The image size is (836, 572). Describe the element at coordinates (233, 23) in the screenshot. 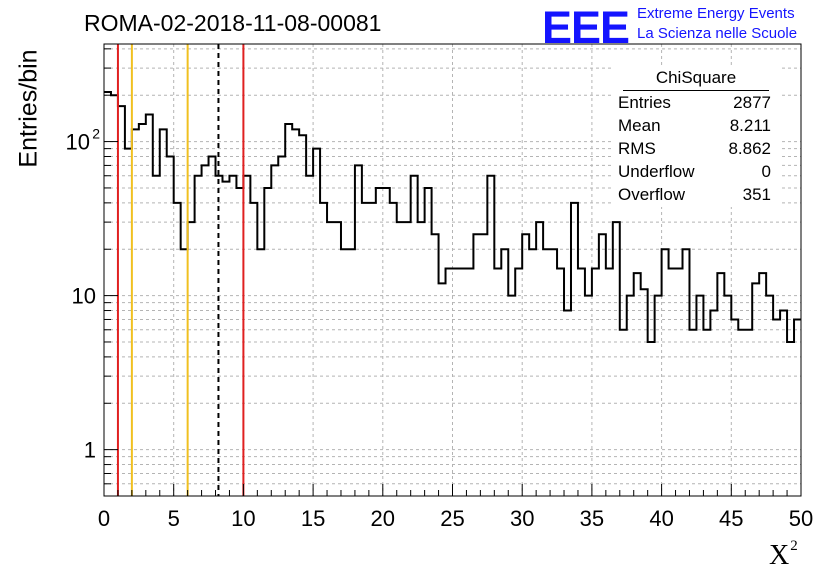

I see `chart-title: ROMA-02-2018-11-08-00081` at that location.